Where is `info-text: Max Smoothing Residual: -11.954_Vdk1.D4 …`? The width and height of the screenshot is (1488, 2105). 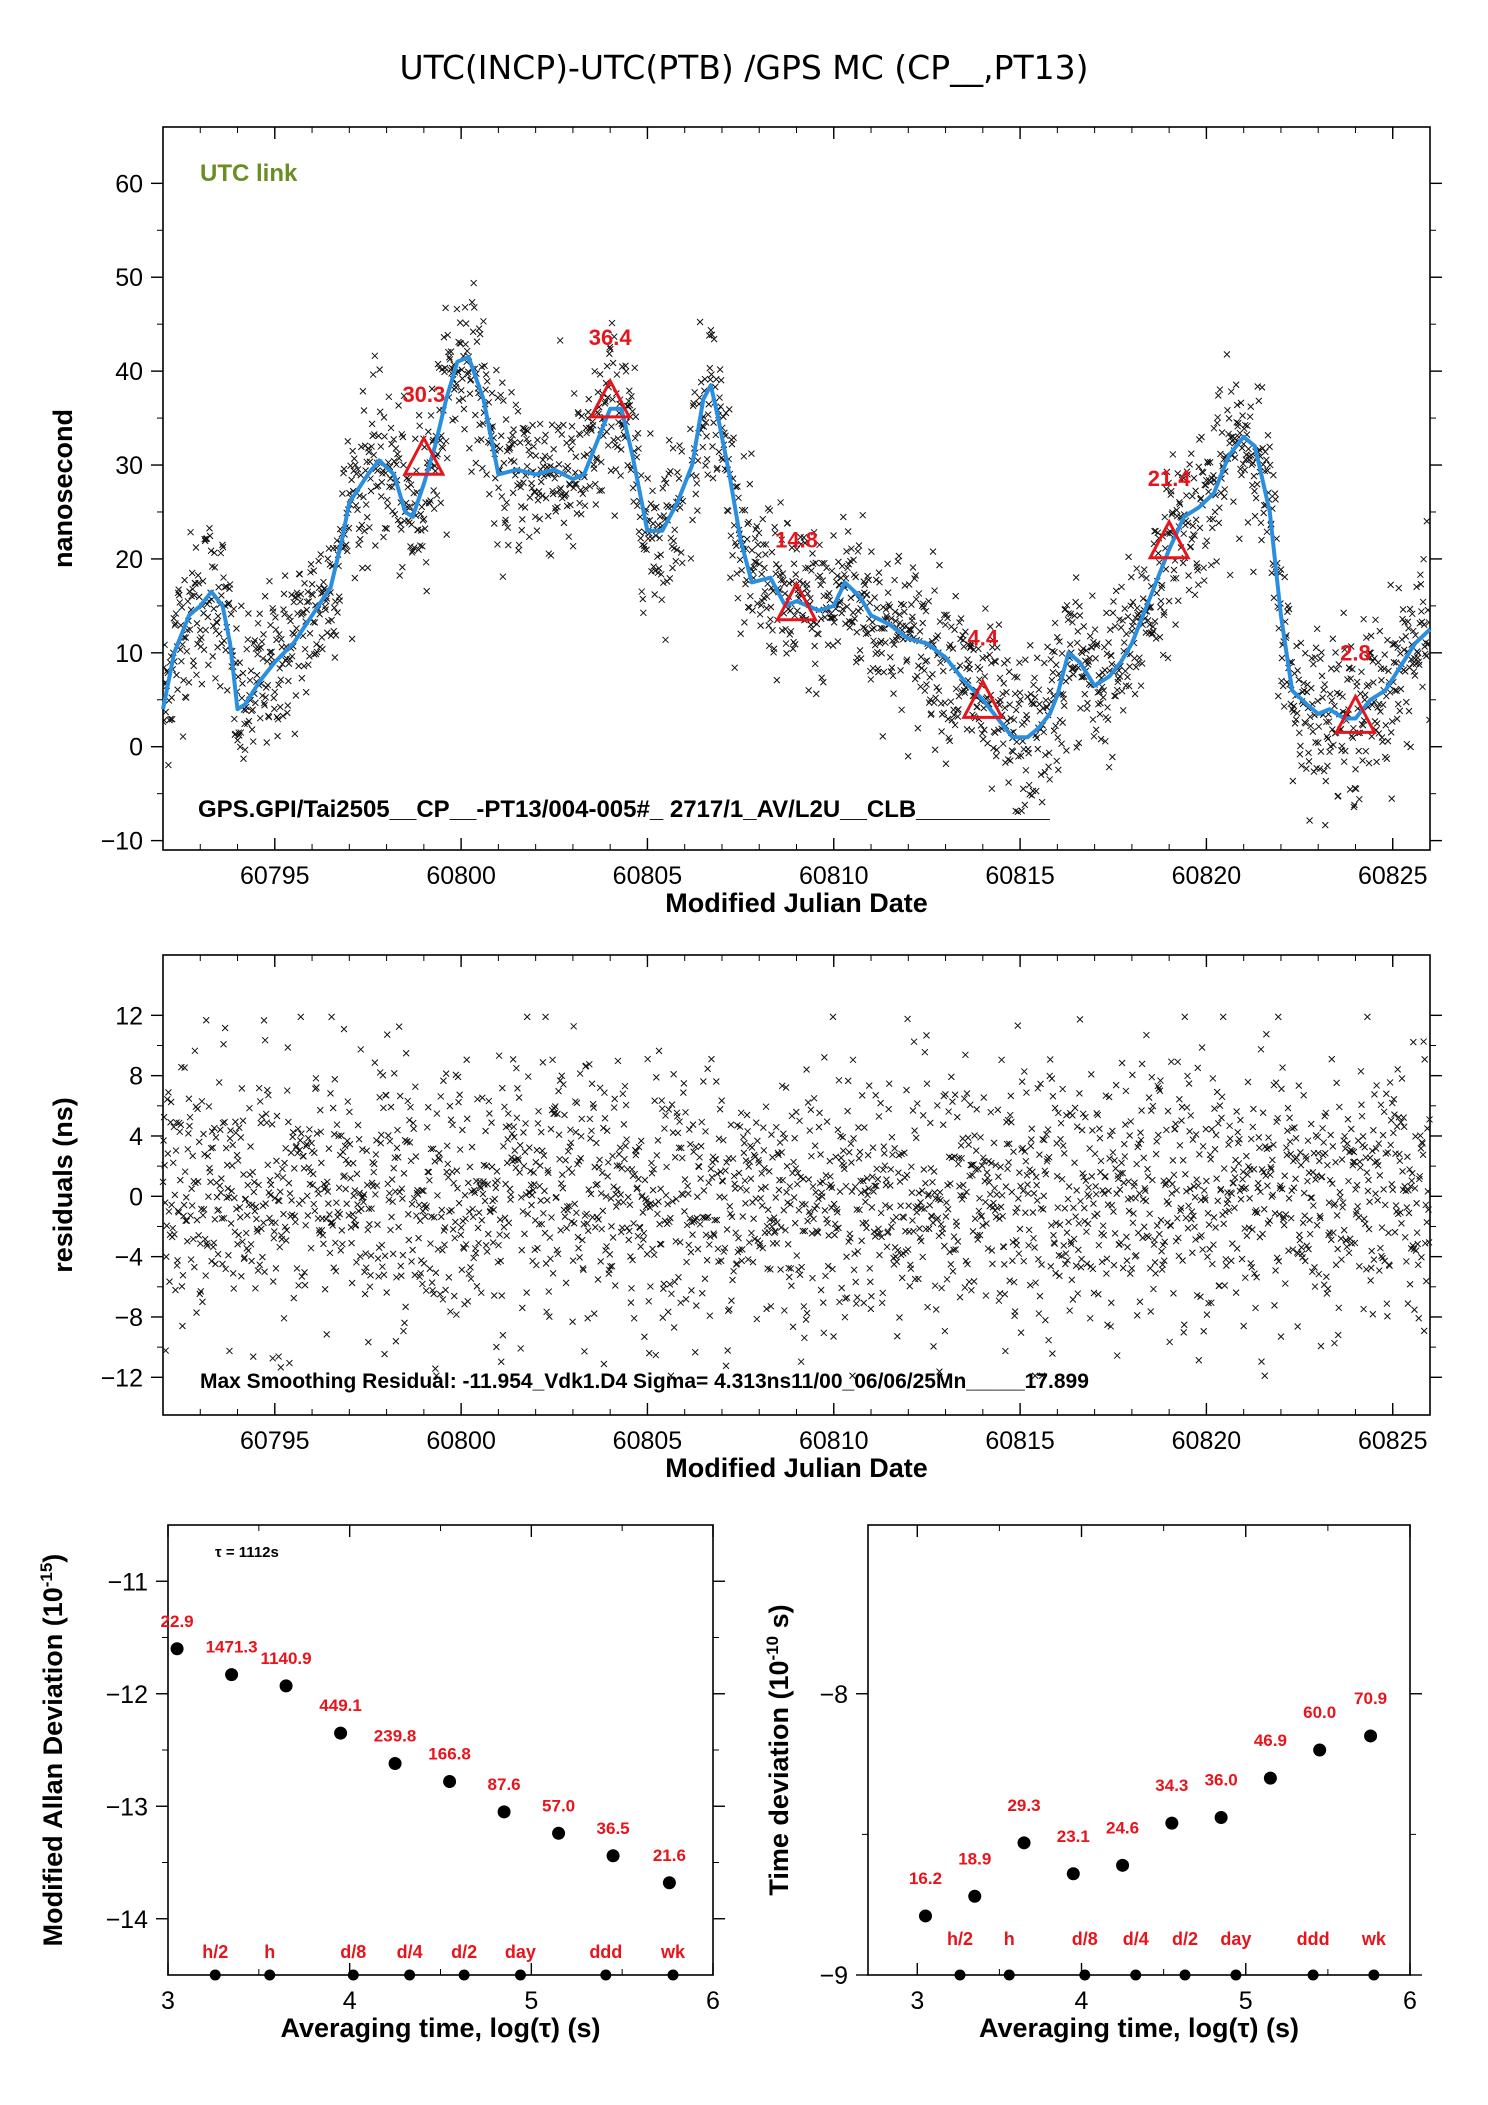 info-text: Max Smoothing Residual: -11.954_Vdk1.D4 … is located at coordinates (644, 1381).